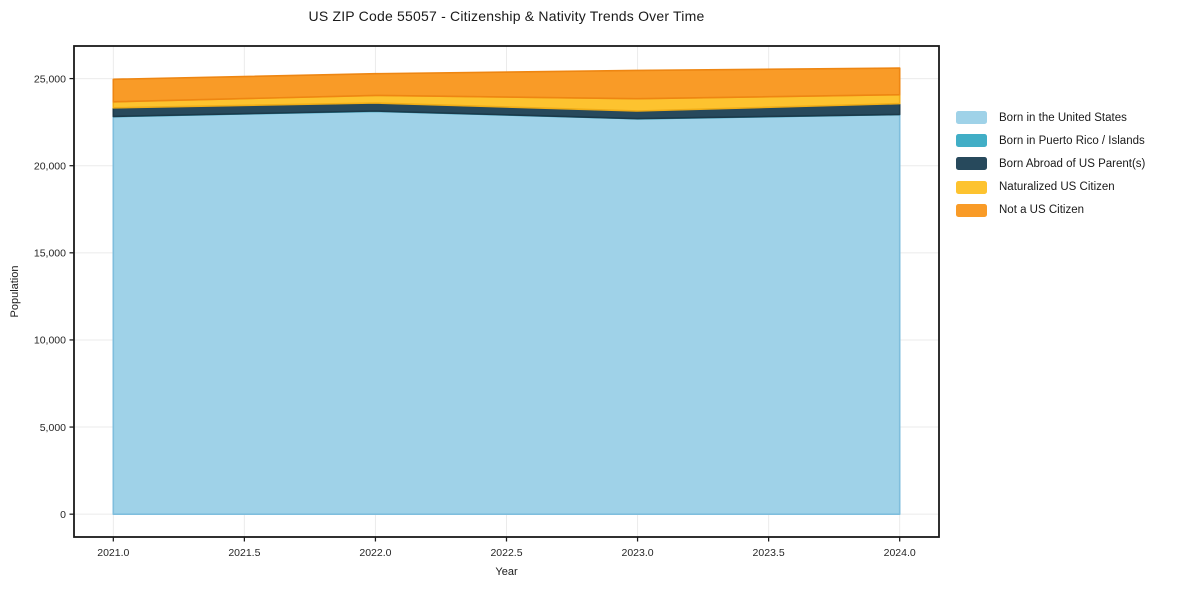 The height and width of the screenshot is (590, 1189). I want to click on x-axis-label: Year, so click(506, 572).